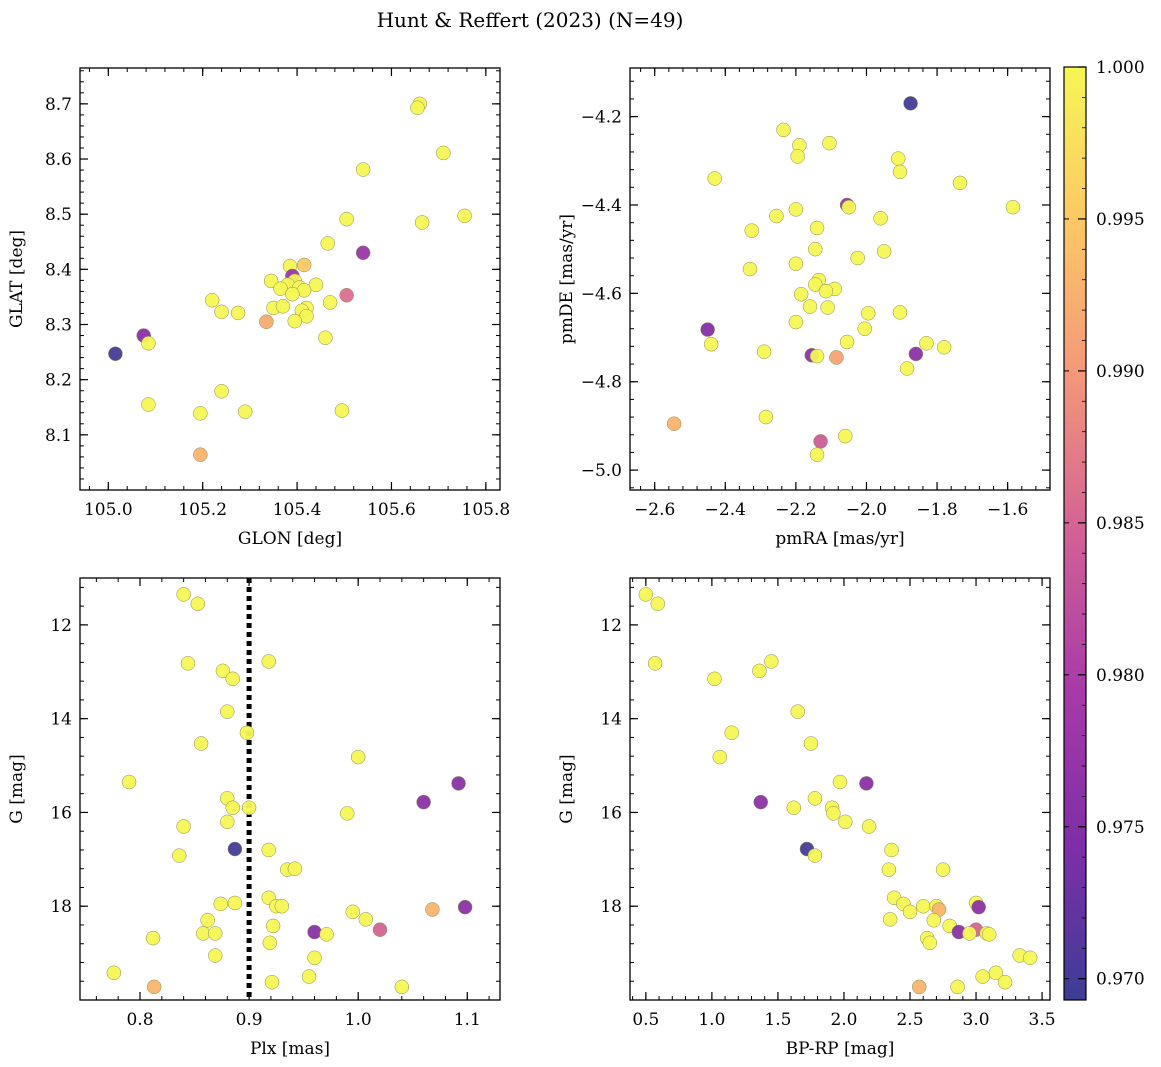 Image resolution: width=1161 pixels, height=1067 pixels. I want to click on y-tick-label: 14, so click(61, 720).